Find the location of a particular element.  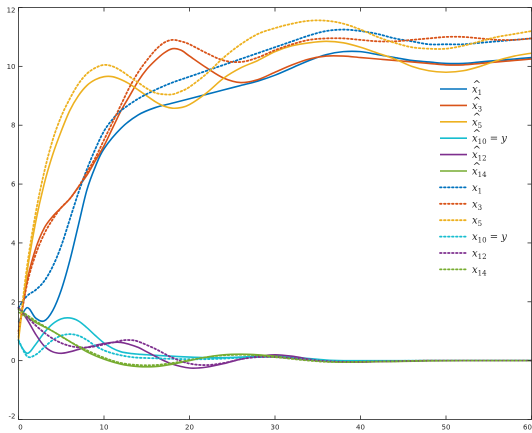

x-tick-label: 0 is located at coordinates (20, 428).